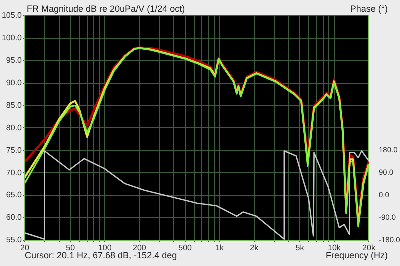 The image size is (400, 266). What do you see at coordinates (14, 127) in the screenshot?
I see `y-tick-label: 80.0` at bounding box center [14, 127].